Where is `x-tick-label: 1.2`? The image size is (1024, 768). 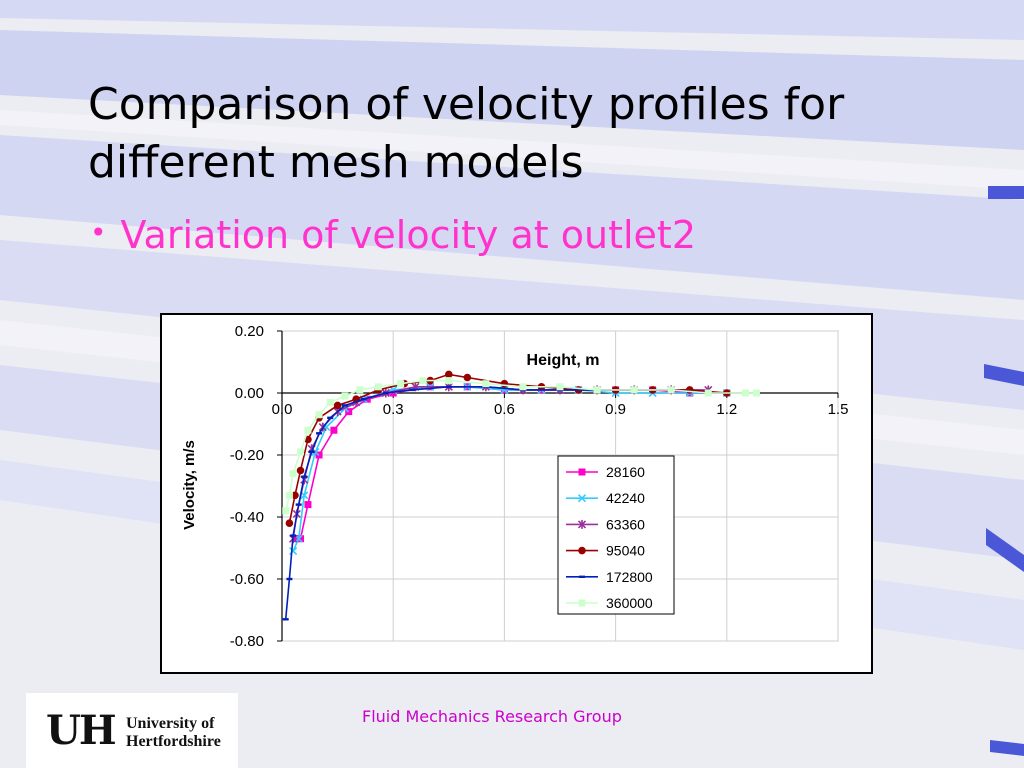
x-tick-label: 1.2 is located at coordinates (726, 409).